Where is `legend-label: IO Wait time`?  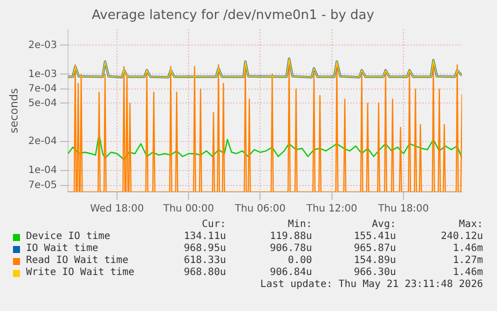
legend-label: IO Wait time is located at coordinates (62, 249).